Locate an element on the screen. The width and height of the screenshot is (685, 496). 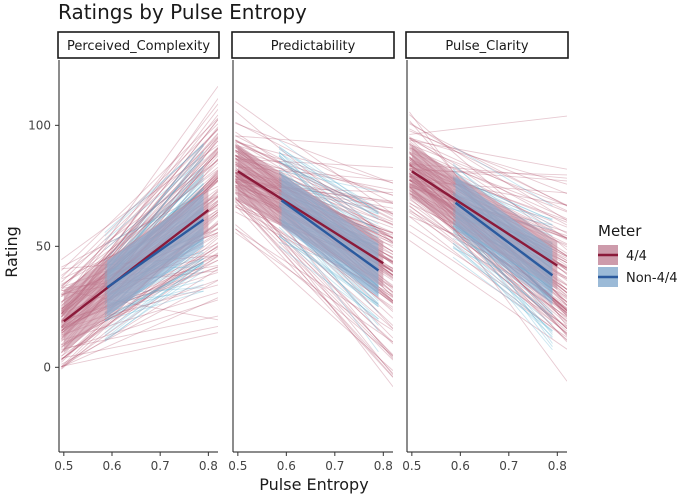
legend-item: Non-4/4 is located at coordinates (638, 277).